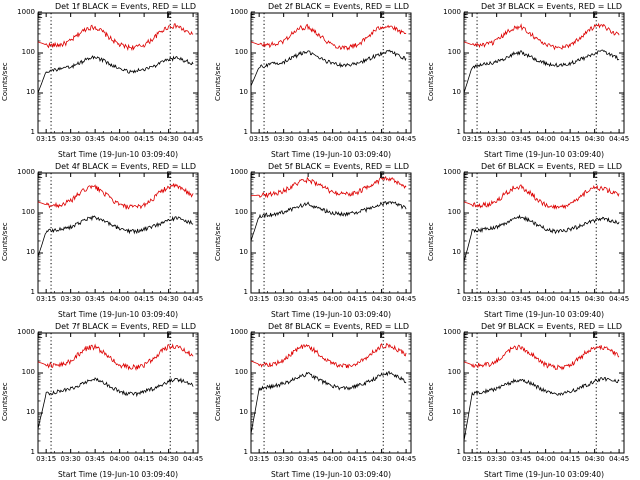  I want to click on panel-title: Det 8f BLACK = Events, RED = LLD, so click(338, 326).